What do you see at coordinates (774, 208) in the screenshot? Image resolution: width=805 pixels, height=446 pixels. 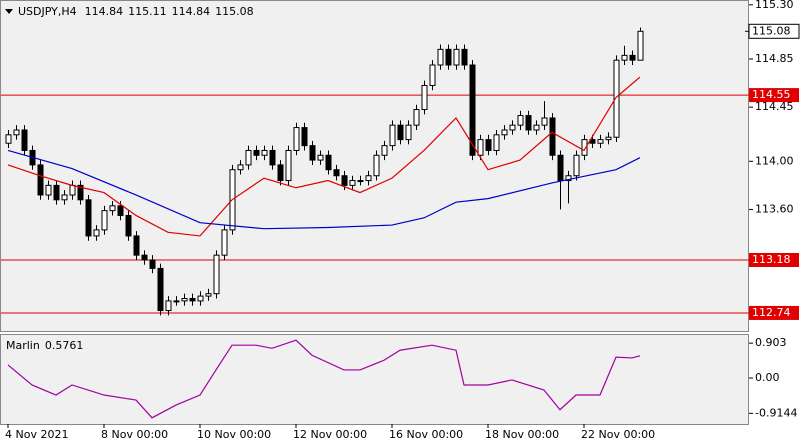 I see `y-tick-label: 113.60` at bounding box center [774, 208].